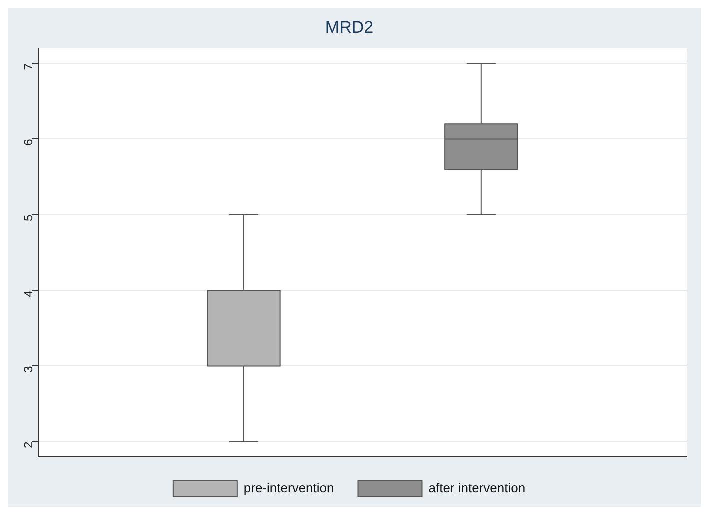 The image size is (709, 515). Describe the element at coordinates (29, 445) in the screenshot. I see `y-tick-label: 2` at that location.